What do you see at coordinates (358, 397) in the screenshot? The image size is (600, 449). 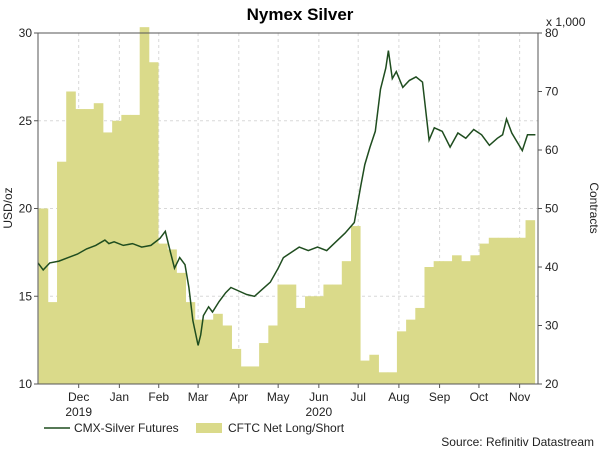 I see `x-tick-label: Jul` at bounding box center [358, 397].